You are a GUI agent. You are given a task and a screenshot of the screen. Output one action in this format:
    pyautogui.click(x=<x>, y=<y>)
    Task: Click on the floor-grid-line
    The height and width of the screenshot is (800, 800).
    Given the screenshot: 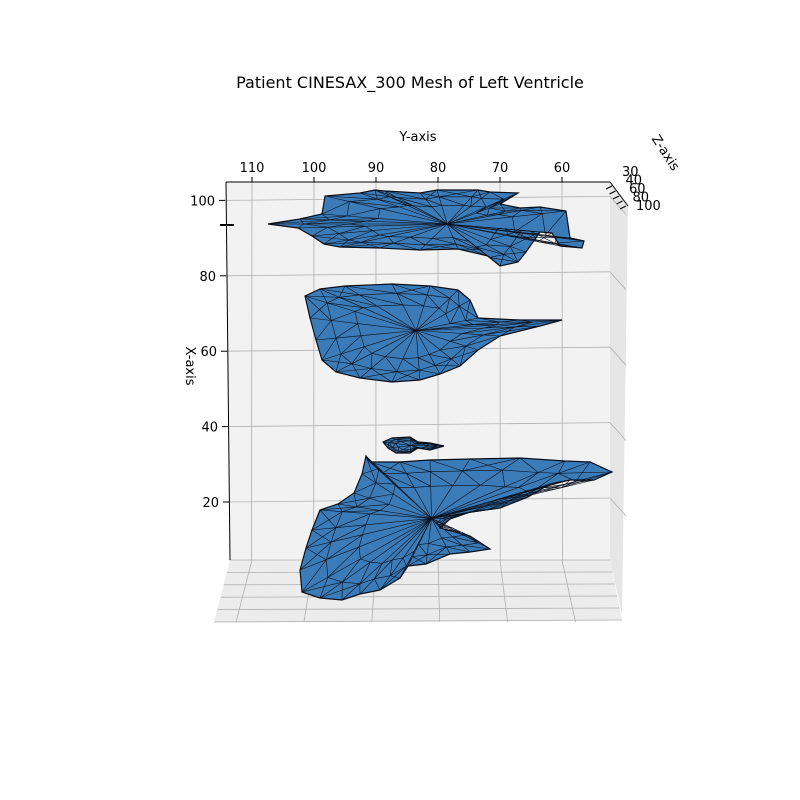 What is the action you would take?
    pyautogui.click(x=244, y=591)
    